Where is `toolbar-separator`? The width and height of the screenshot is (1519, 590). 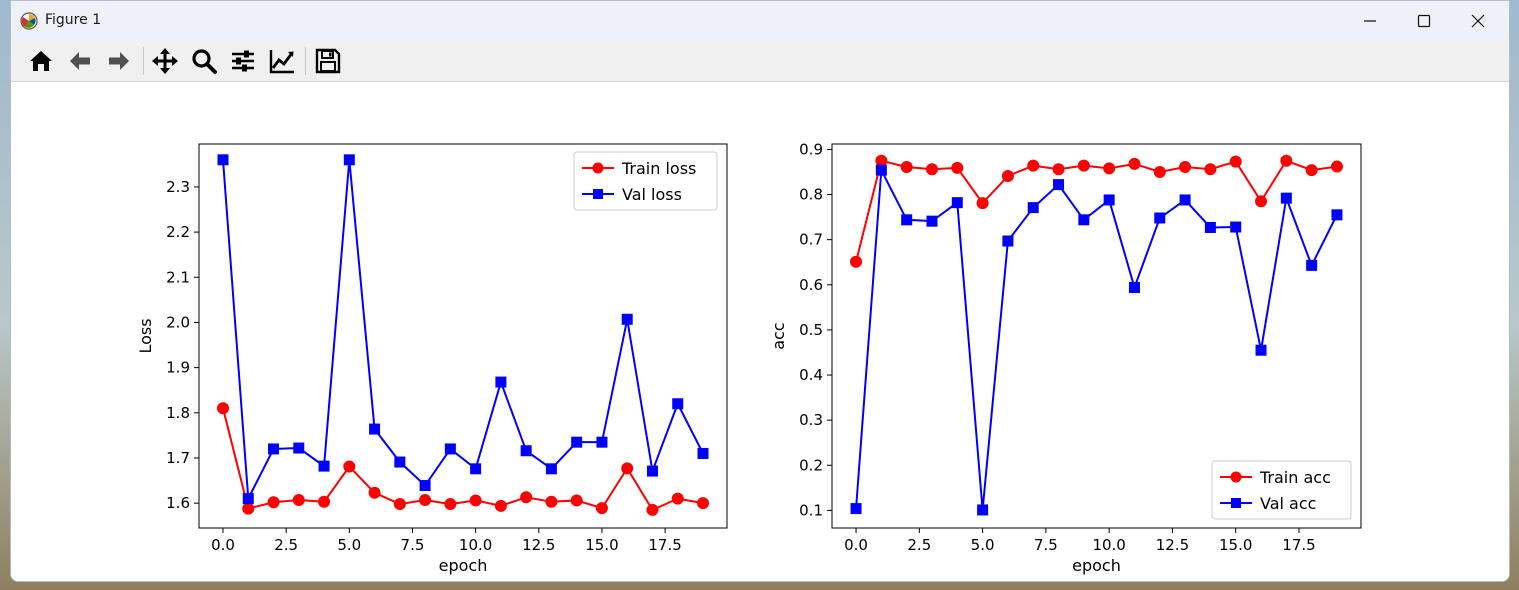
toolbar-separator is located at coordinates (143, 61).